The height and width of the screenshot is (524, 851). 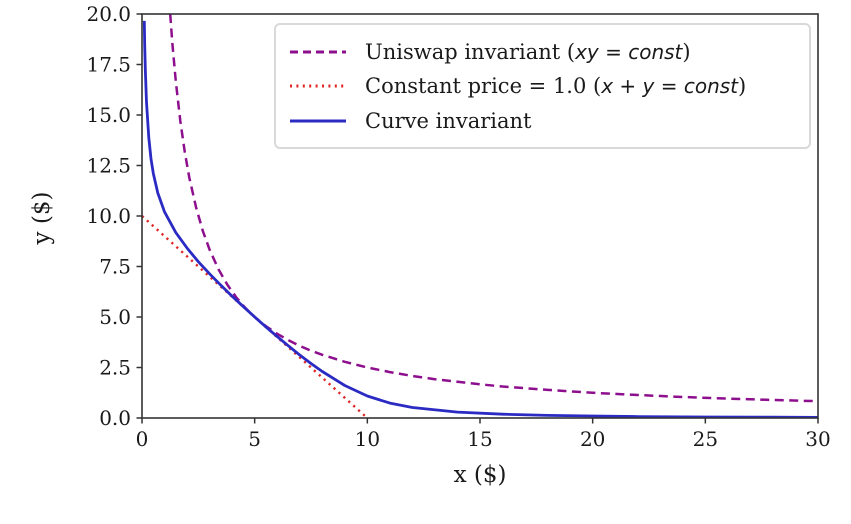 What do you see at coordinates (108, 166) in the screenshot?
I see `y-tick-label: 12.5` at bounding box center [108, 166].